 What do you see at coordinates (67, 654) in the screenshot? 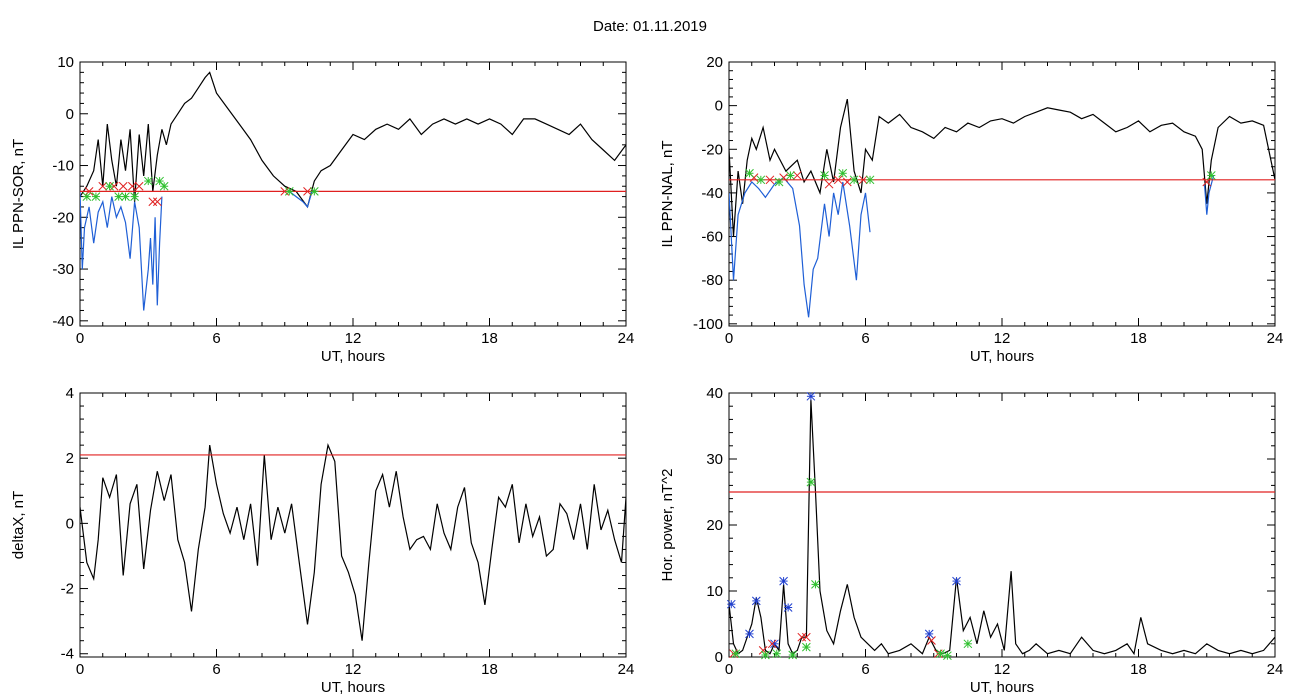
I see `y-tick-label: -4` at bounding box center [67, 654].